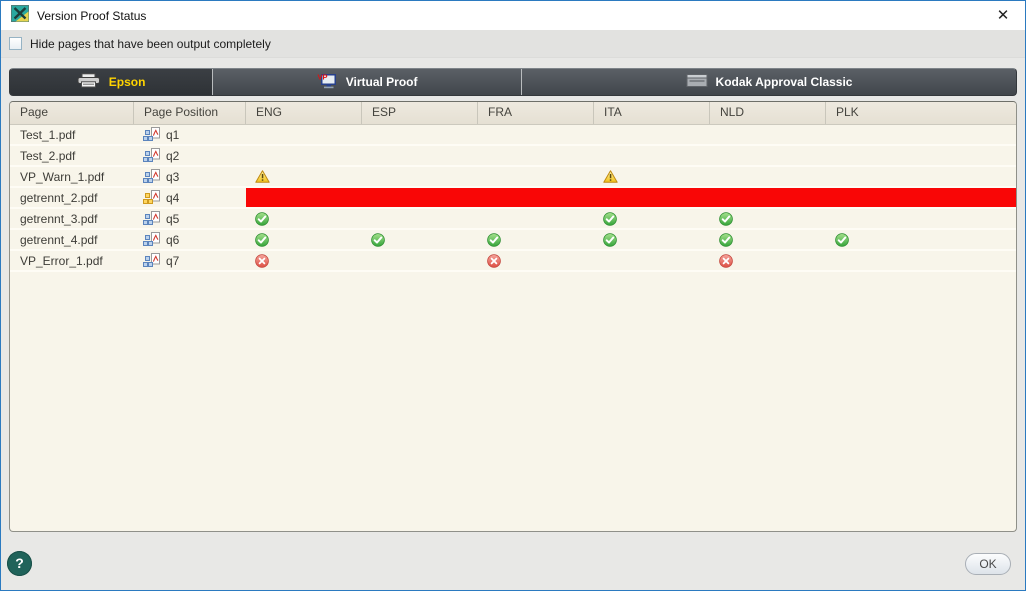 The height and width of the screenshot is (593, 1028). Describe the element at coordinates (127, 82) in the screenshot. I see `tab-label: Epson` at that location.